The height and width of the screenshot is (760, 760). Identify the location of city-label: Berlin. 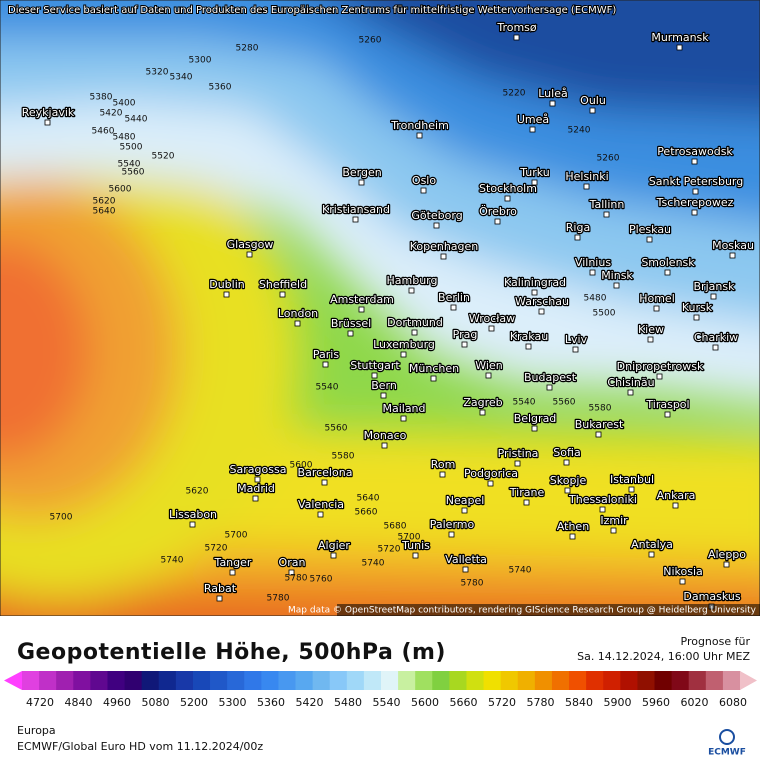
(454, 297).